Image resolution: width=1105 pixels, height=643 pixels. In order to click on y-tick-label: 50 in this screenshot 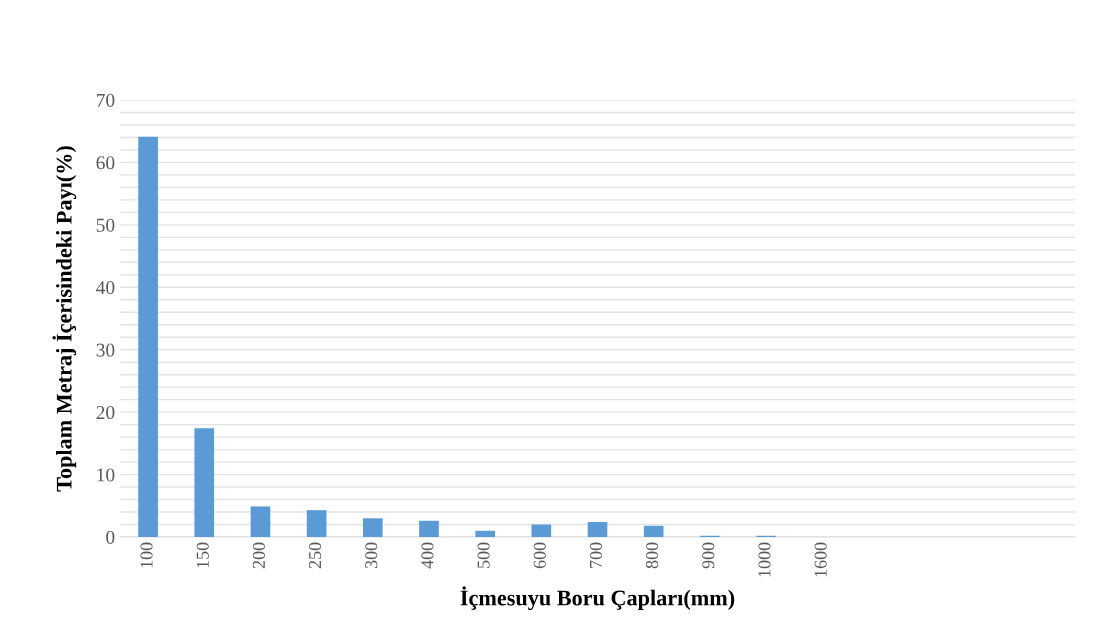, I will do `click(105, 225)`.